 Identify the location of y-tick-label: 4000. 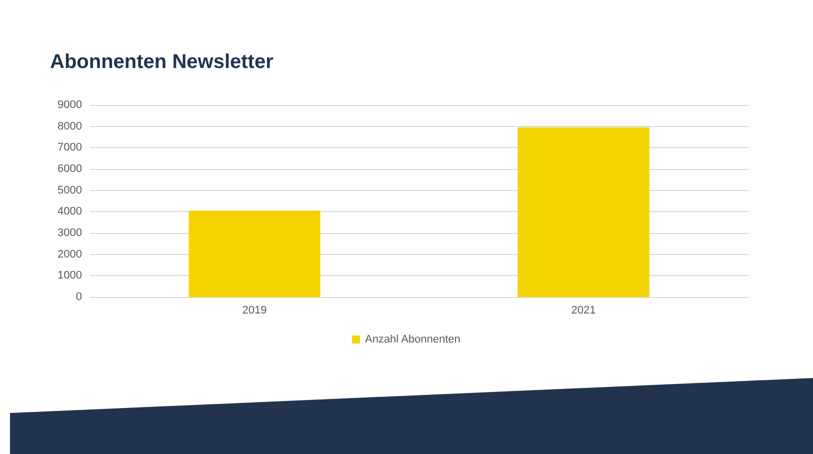
(70, 212).